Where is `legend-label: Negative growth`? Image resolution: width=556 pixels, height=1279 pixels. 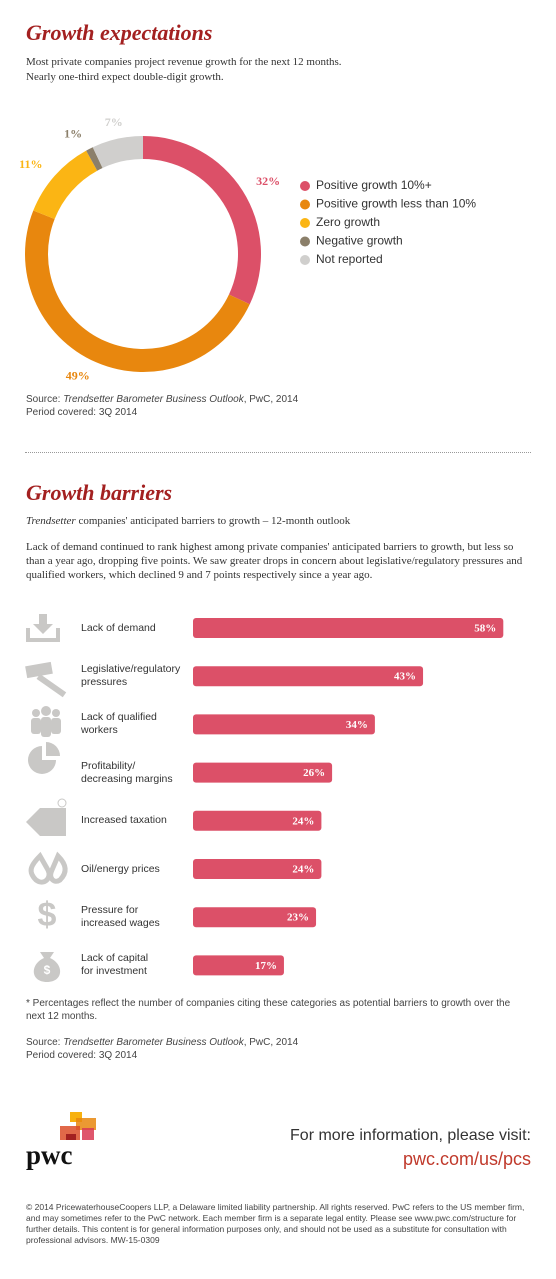
legend-label: Negative growth is located at coordinates (359, 241).